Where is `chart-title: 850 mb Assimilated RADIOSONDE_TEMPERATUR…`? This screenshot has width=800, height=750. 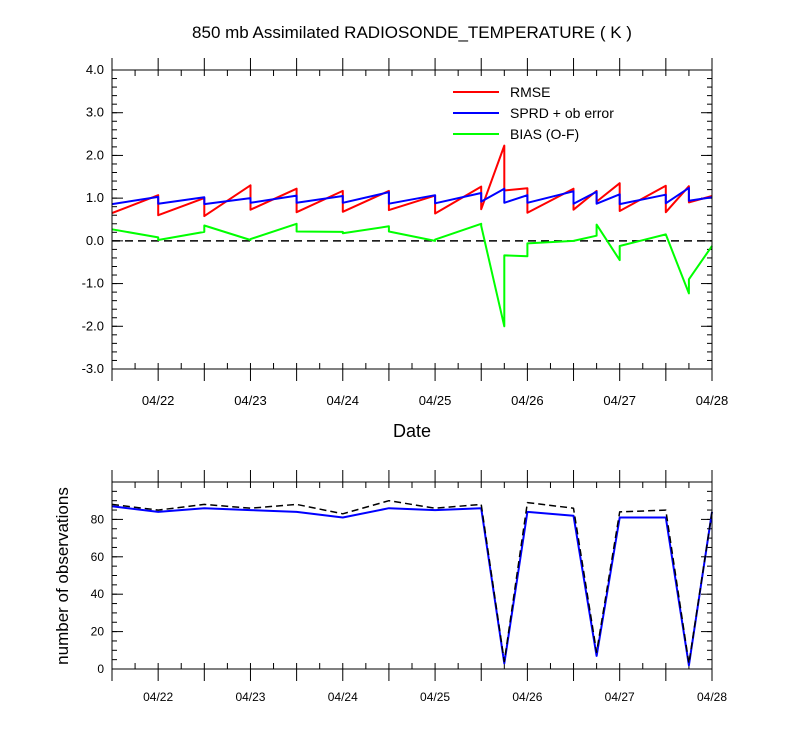 chart-title: 850 mb Assimilated RADIOSONDE_TEMPERATUR… is located at coordinates (412, 32).